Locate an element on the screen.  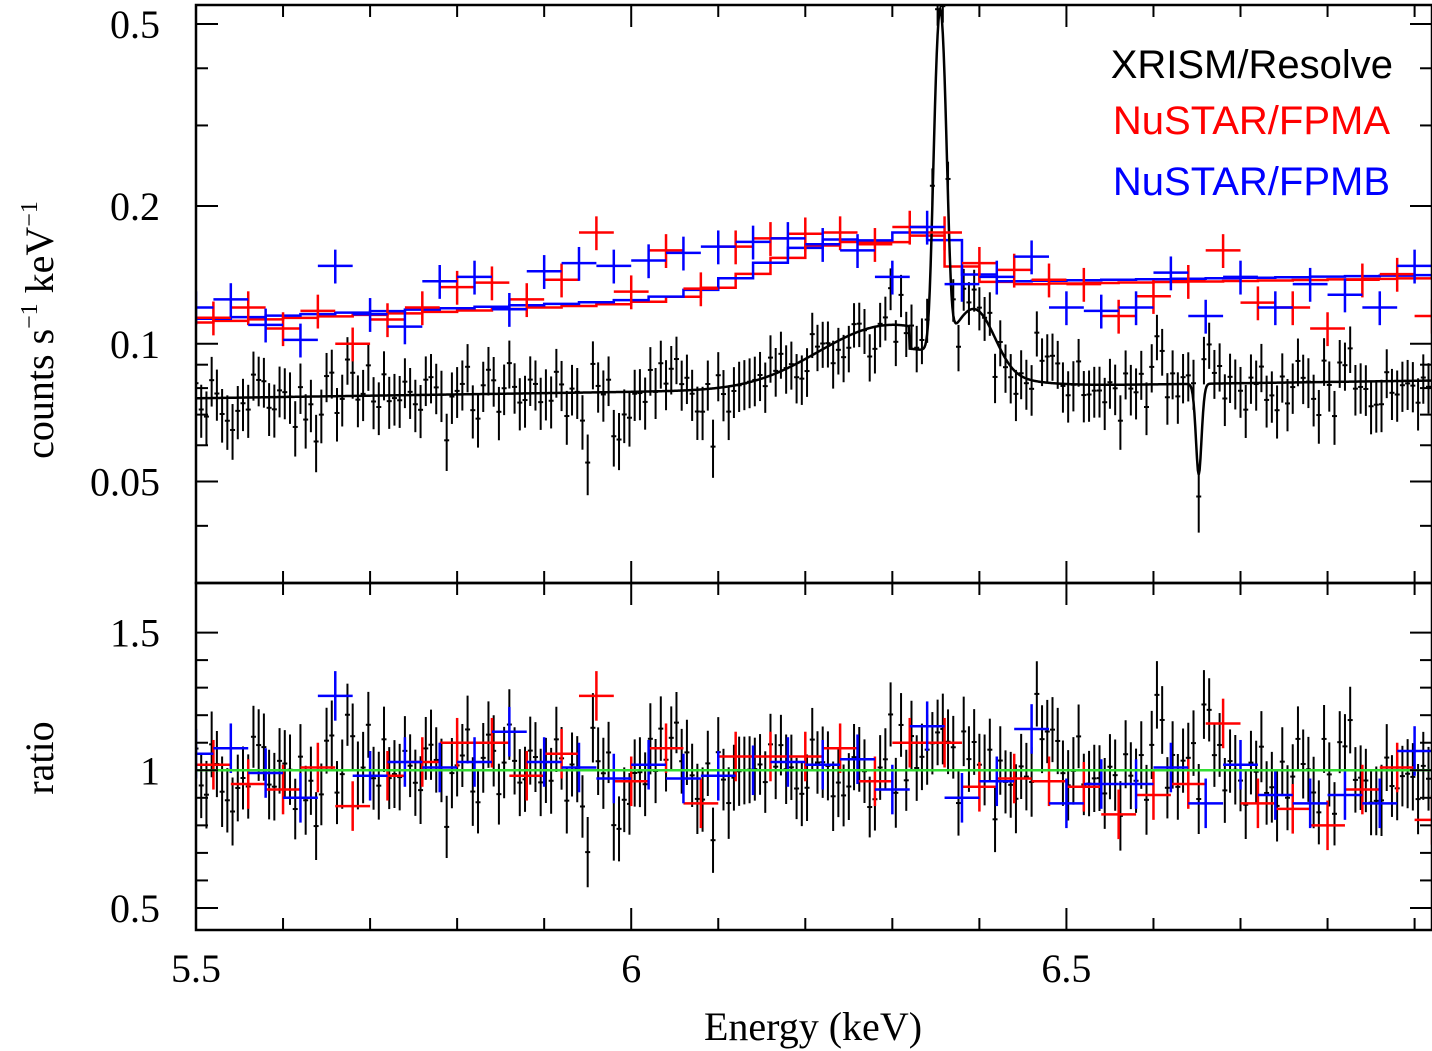
x-tick-label: 6 is located at coordinates (631, 968).